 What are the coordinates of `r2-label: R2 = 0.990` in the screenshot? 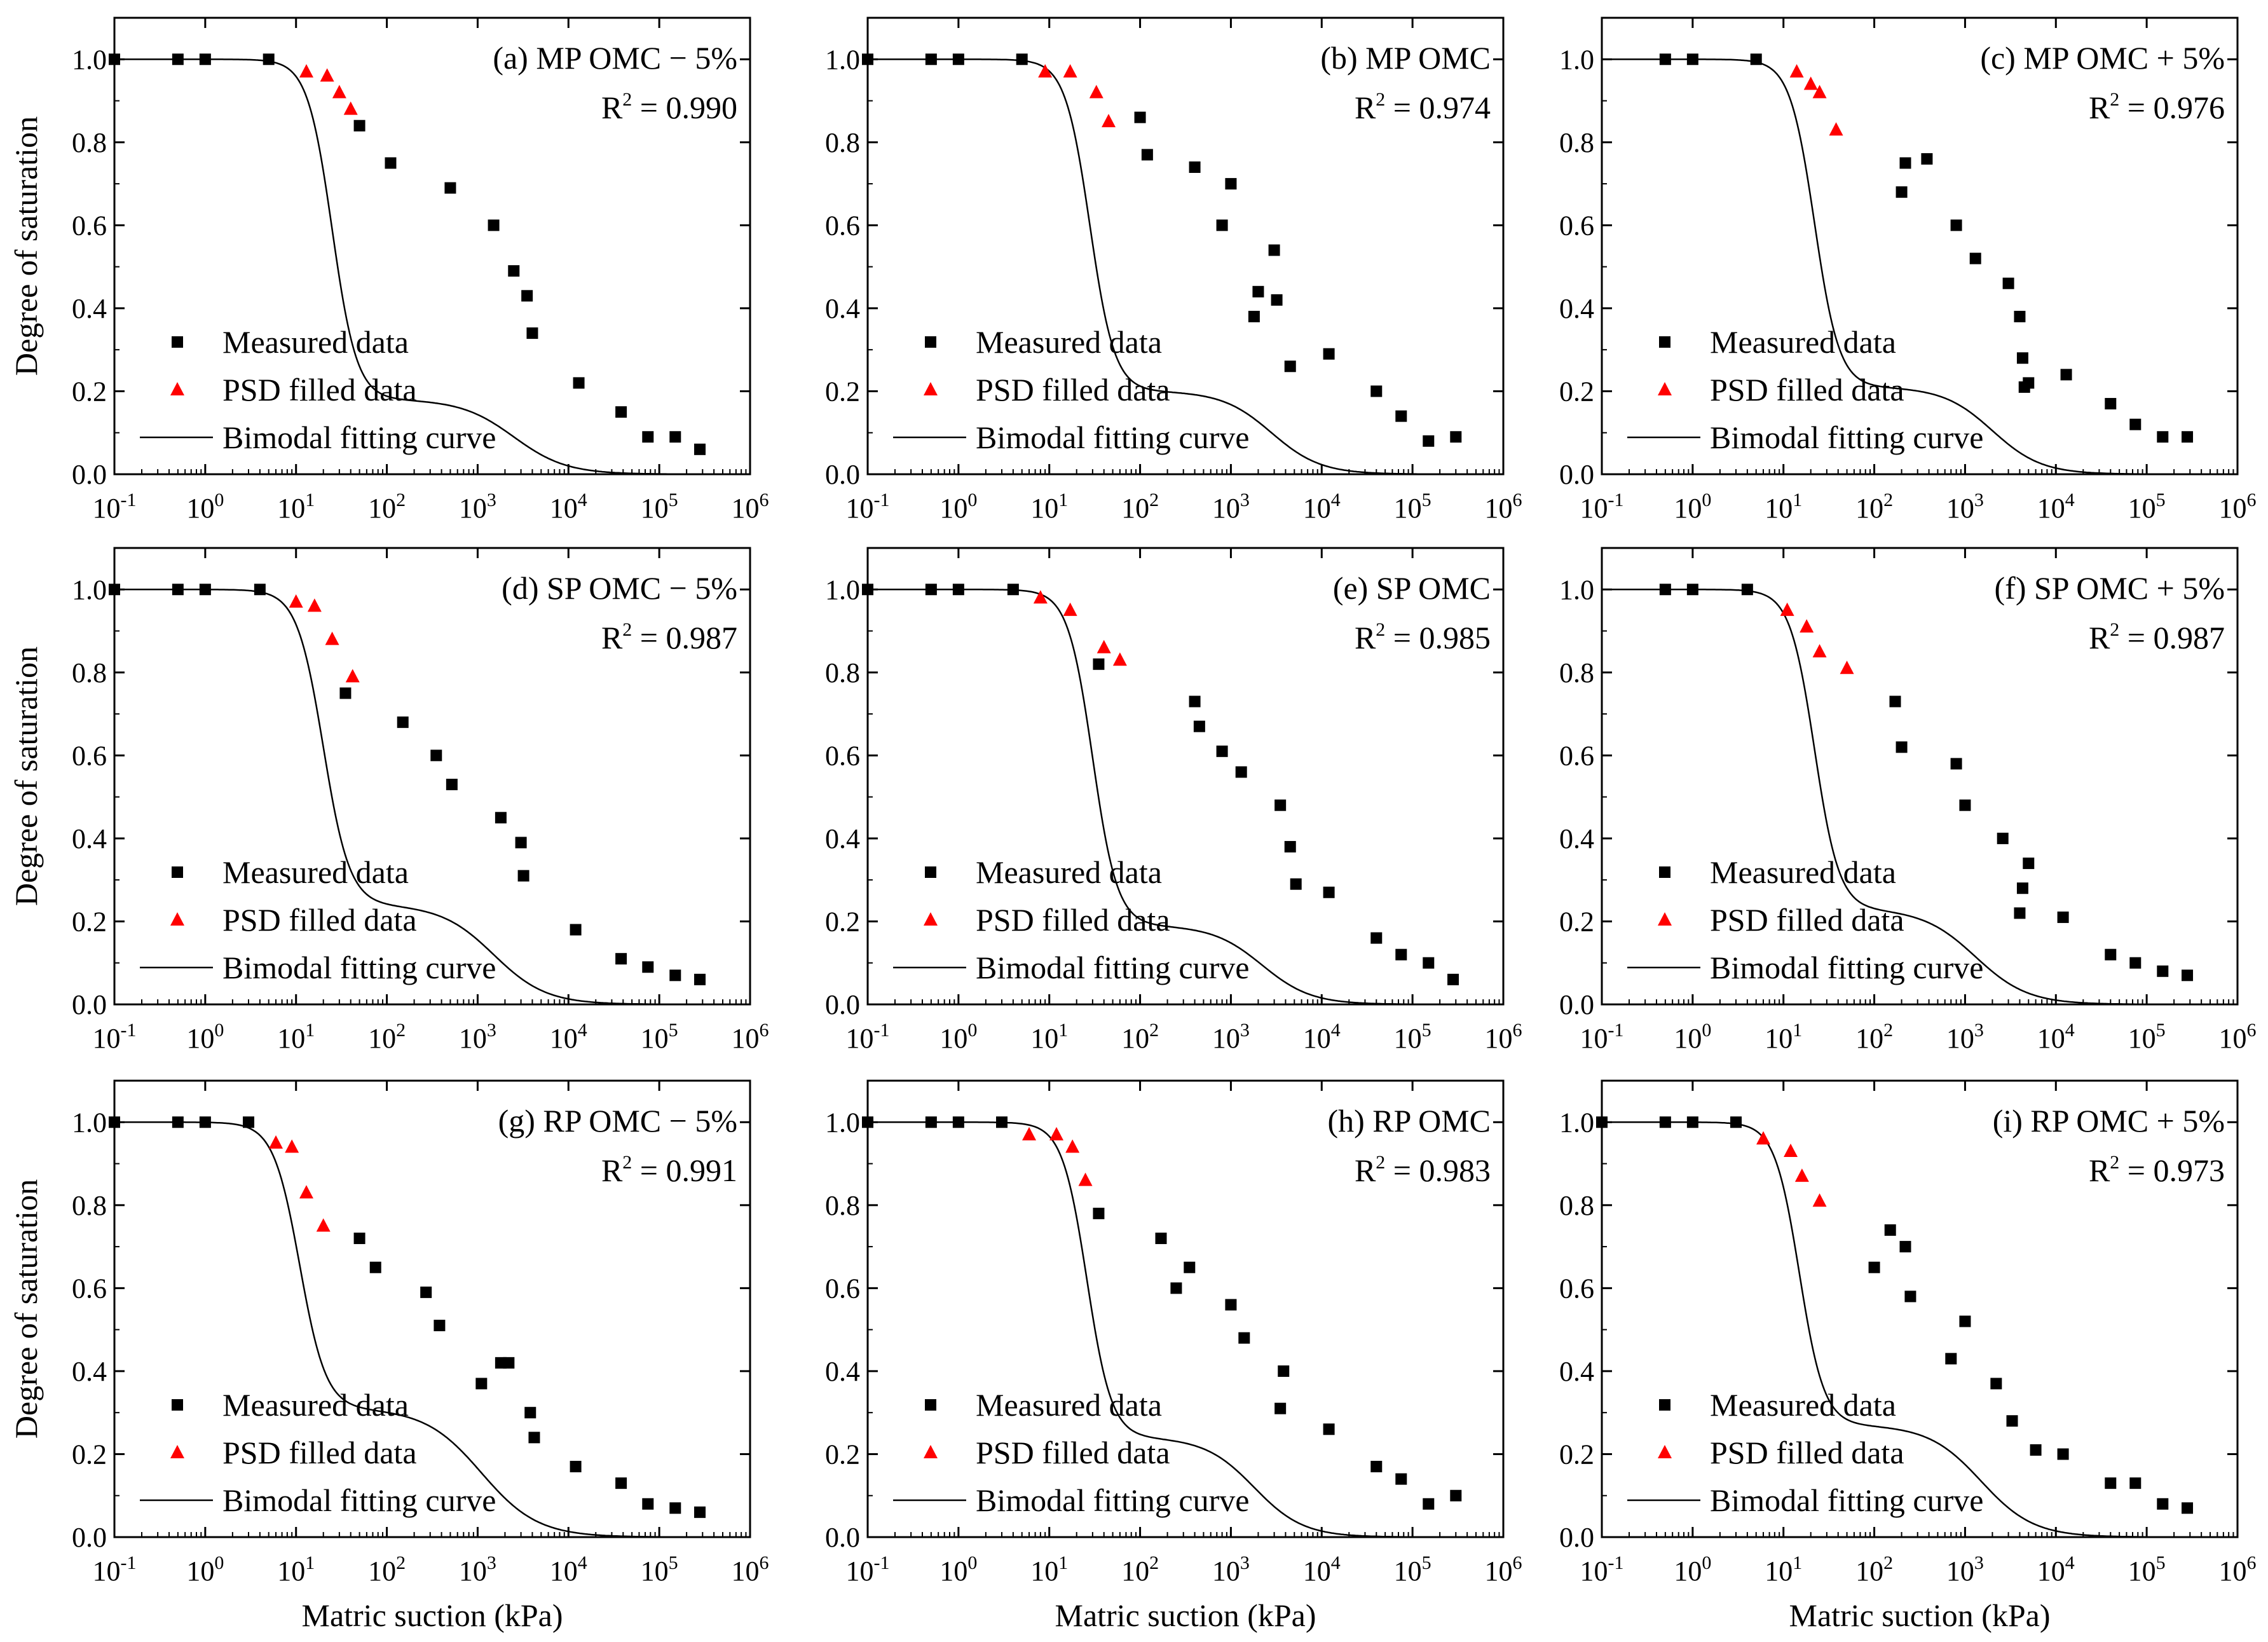 It's located at (669, 107).